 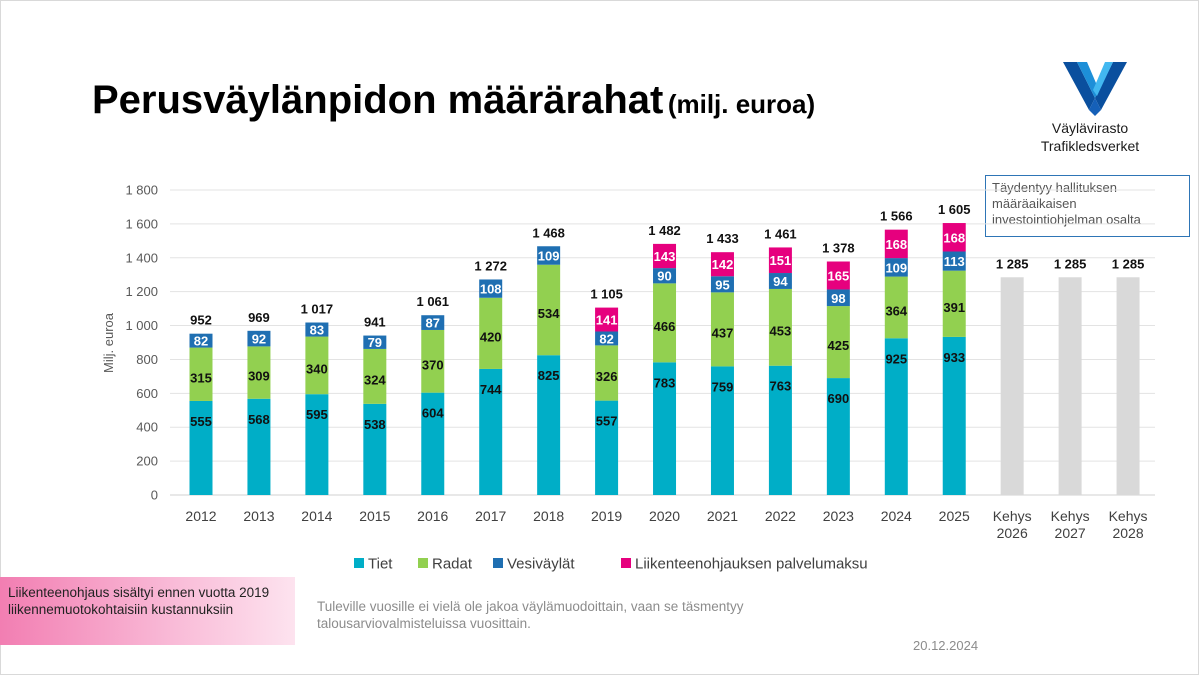 I want to click on data-label: 108, so click(x=491, y=289).